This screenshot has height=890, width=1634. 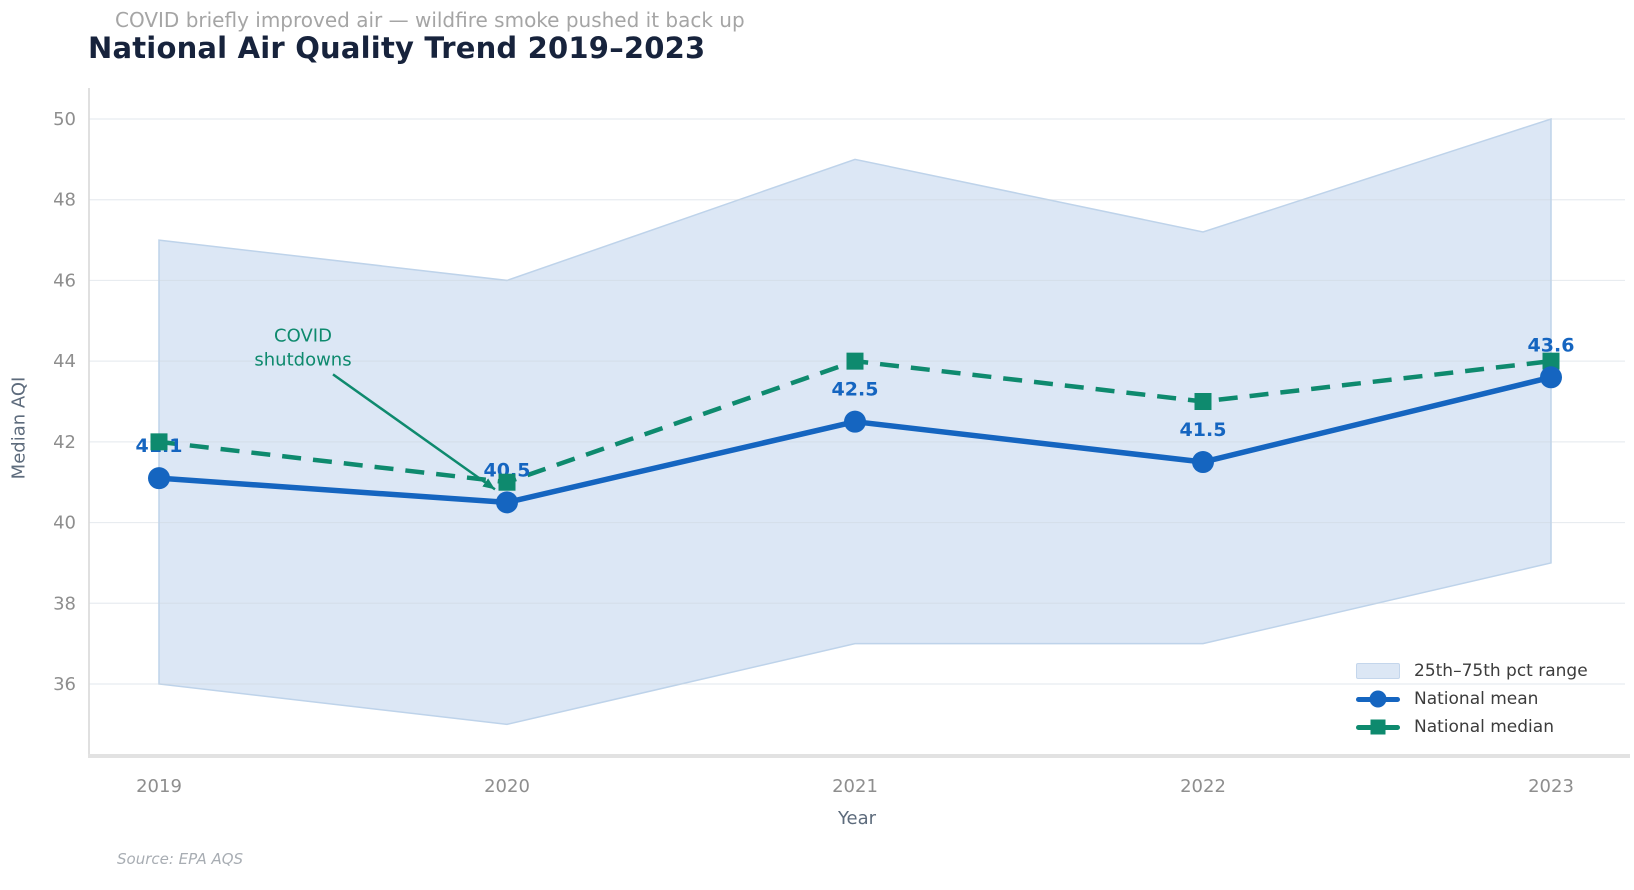 I want to click on mean-line-swatch-icon, so click(x=1378, y=699).